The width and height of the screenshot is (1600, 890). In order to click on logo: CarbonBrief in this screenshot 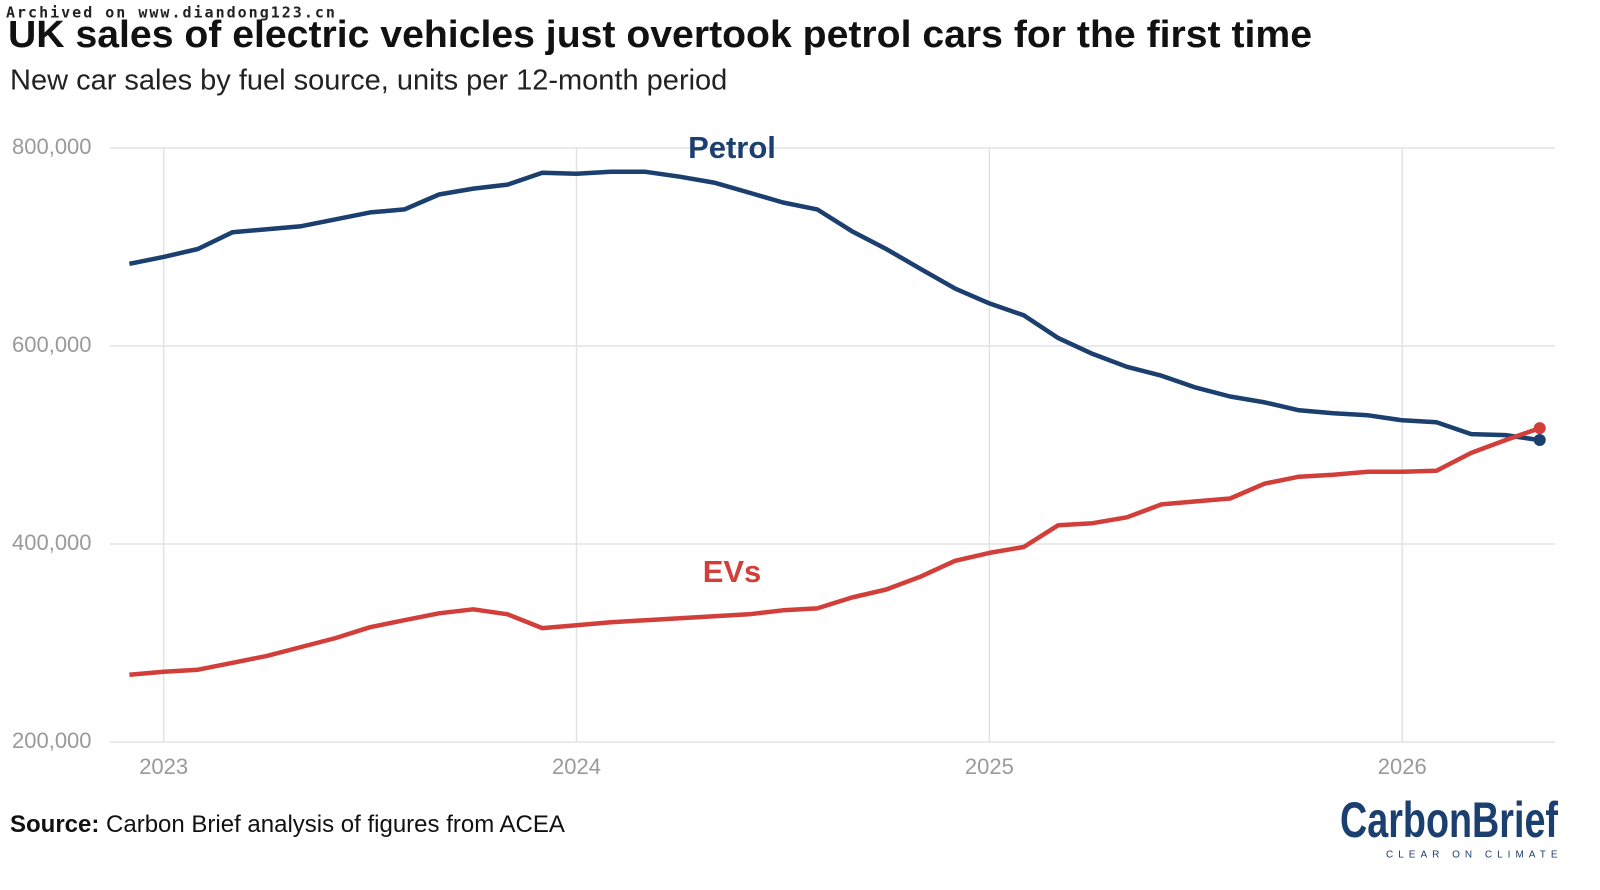, I will do `click(1449, 820)`.